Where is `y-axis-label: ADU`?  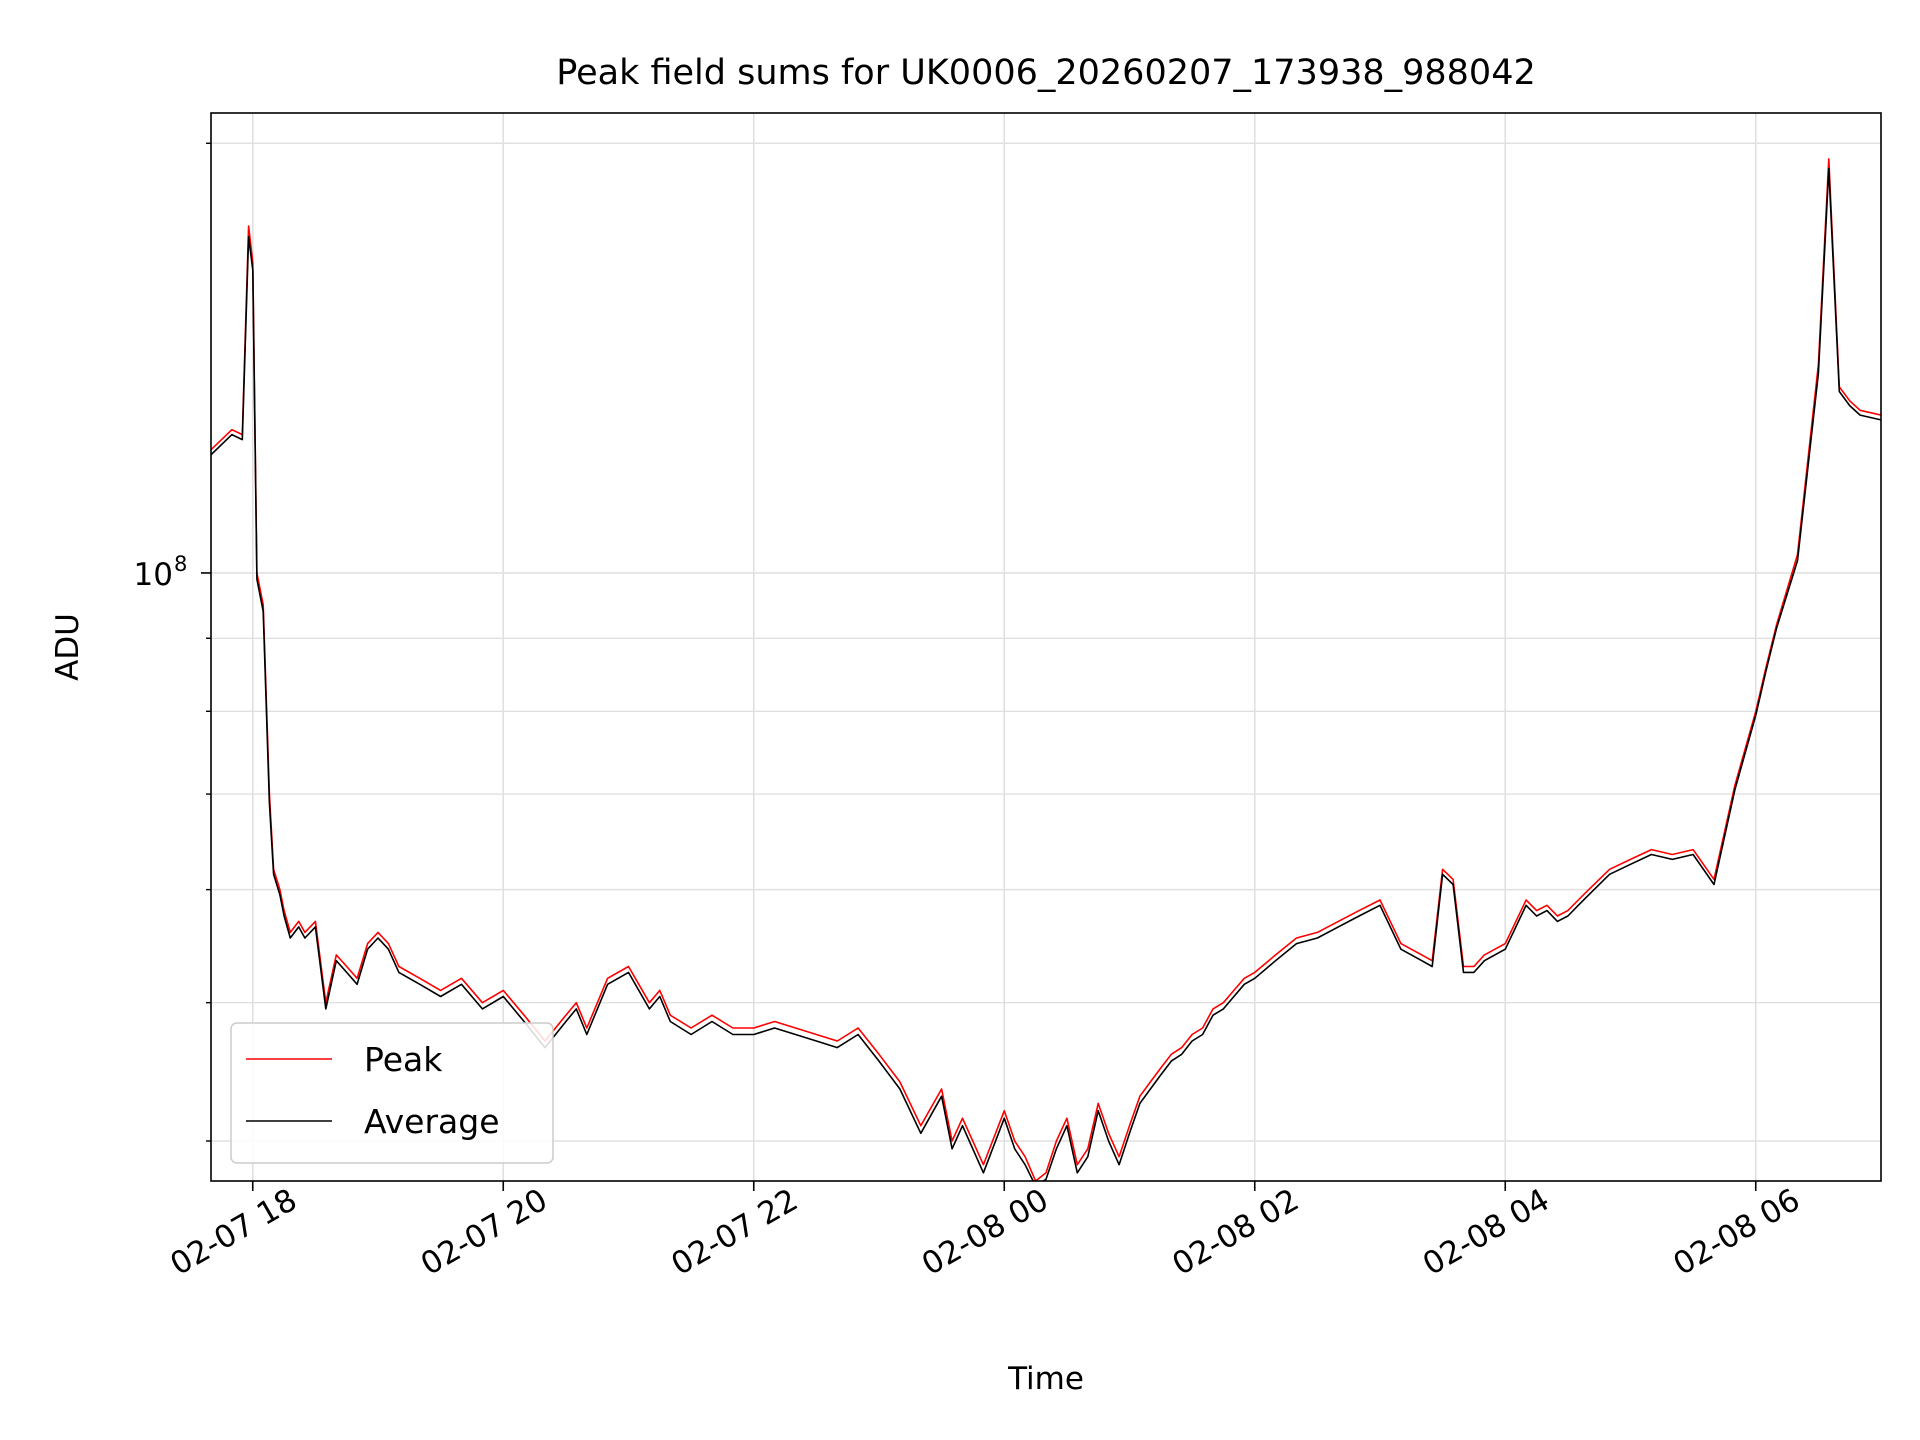 y-axis-label: ADU is located at coordinates (68, 647).